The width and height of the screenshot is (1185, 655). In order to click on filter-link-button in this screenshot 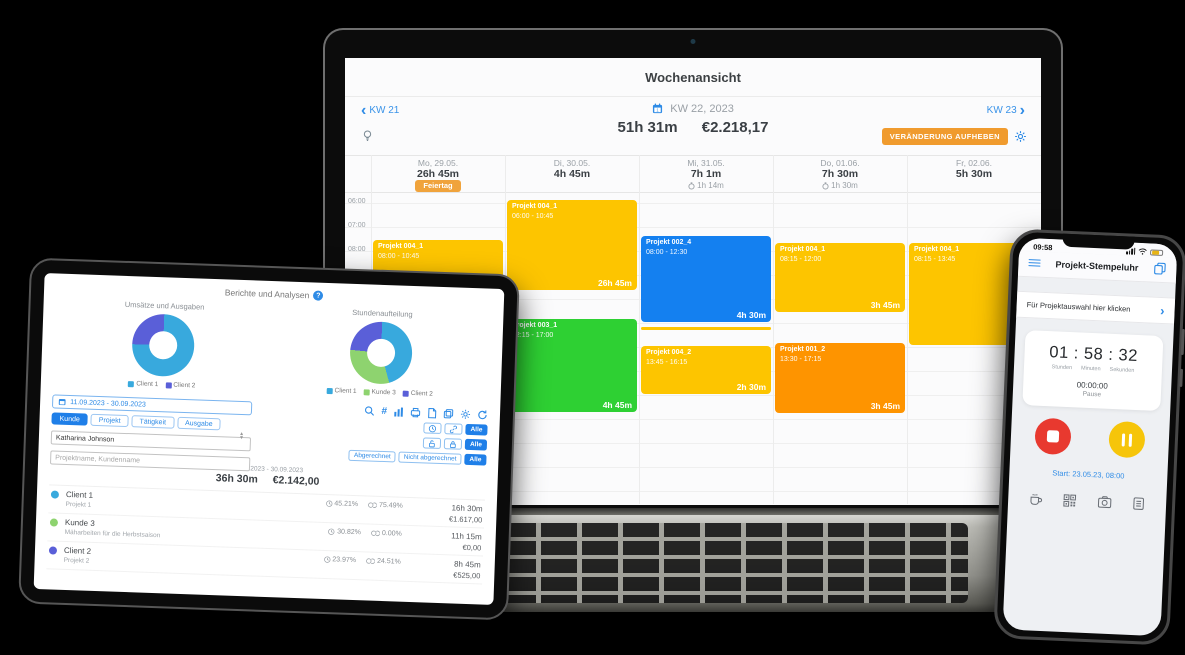, I will do `click(453, 429)`.